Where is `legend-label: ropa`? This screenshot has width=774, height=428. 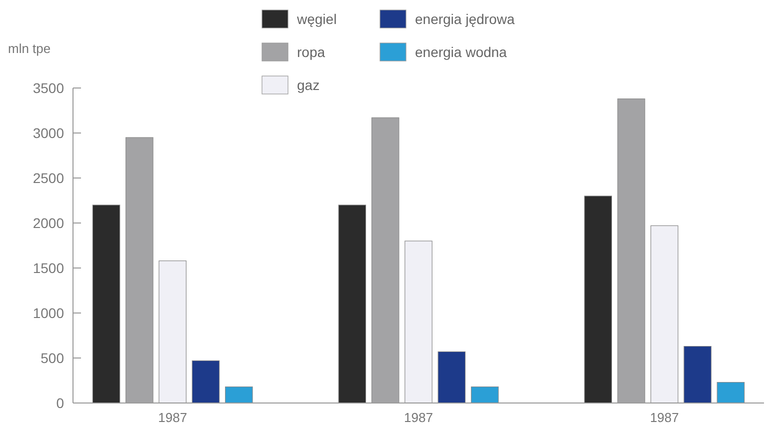 legend-label: ropa is located at coordinates (311, 52).